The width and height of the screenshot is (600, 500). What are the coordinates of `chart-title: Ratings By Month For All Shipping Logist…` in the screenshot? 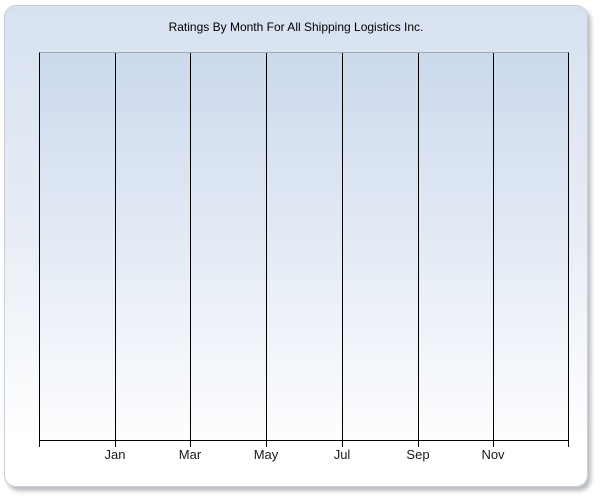 It's located at (296, 27).